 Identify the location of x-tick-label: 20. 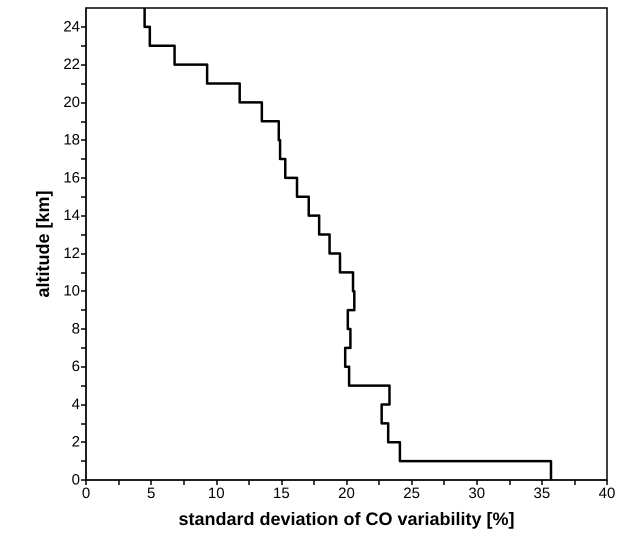
(346, 493).